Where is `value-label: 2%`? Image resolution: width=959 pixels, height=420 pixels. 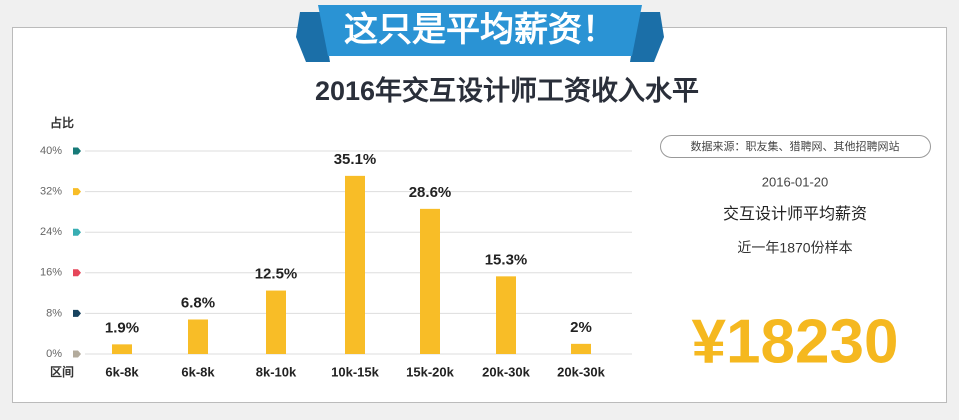
value-label: 2% is located at coordinates (581, 327).